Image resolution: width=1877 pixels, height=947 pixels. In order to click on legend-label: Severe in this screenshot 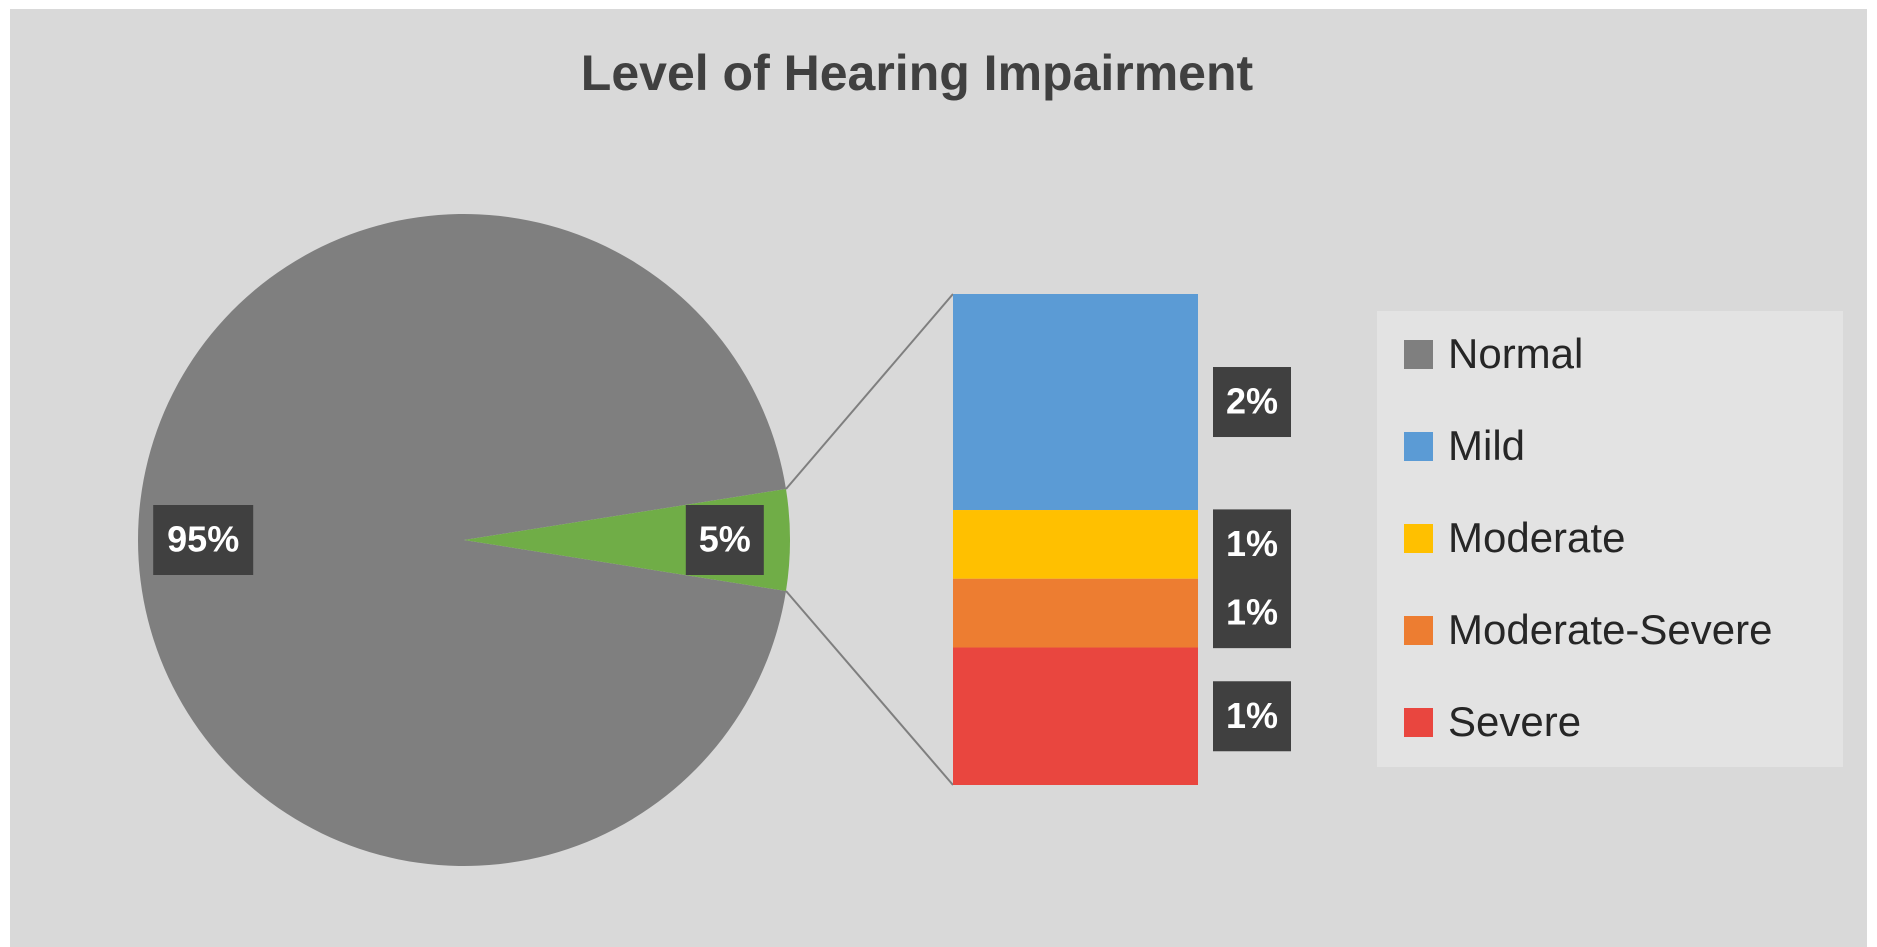, I will do `click(1514, 721)`.